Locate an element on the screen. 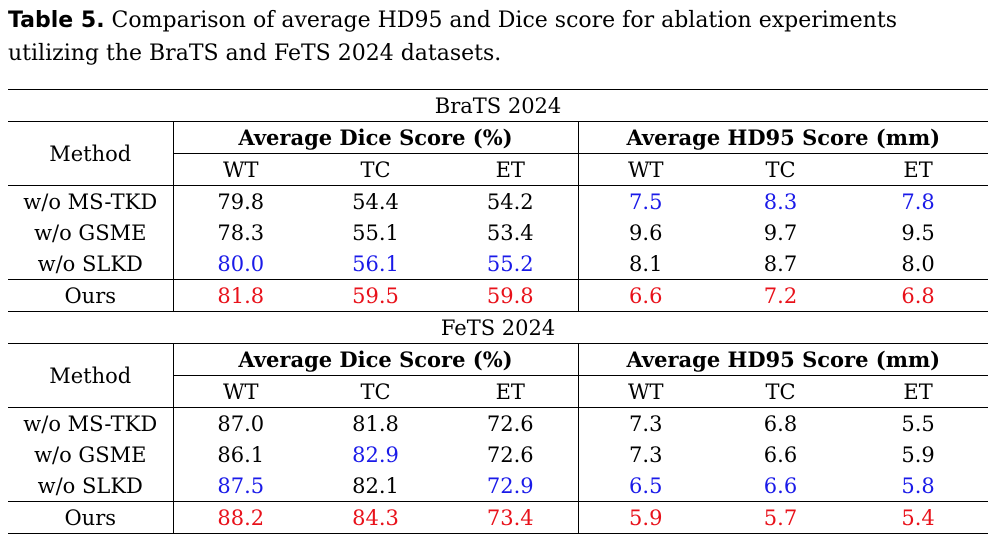 The image size is (995, 544). value-cell: 8.0 is located at coordinates (918, 263).